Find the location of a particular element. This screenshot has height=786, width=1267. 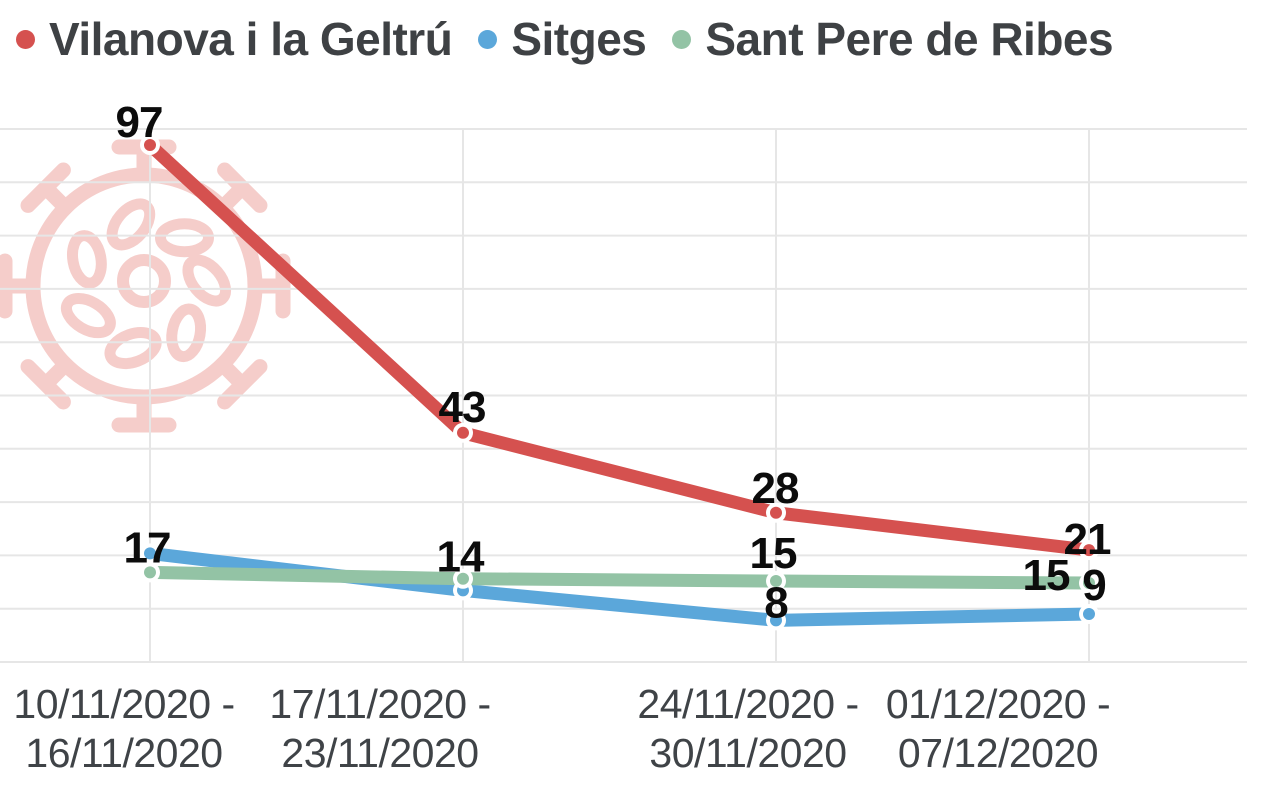

legend-item-vilanova: Vilanova i la Geltrú is located at coordinates (234, 39).